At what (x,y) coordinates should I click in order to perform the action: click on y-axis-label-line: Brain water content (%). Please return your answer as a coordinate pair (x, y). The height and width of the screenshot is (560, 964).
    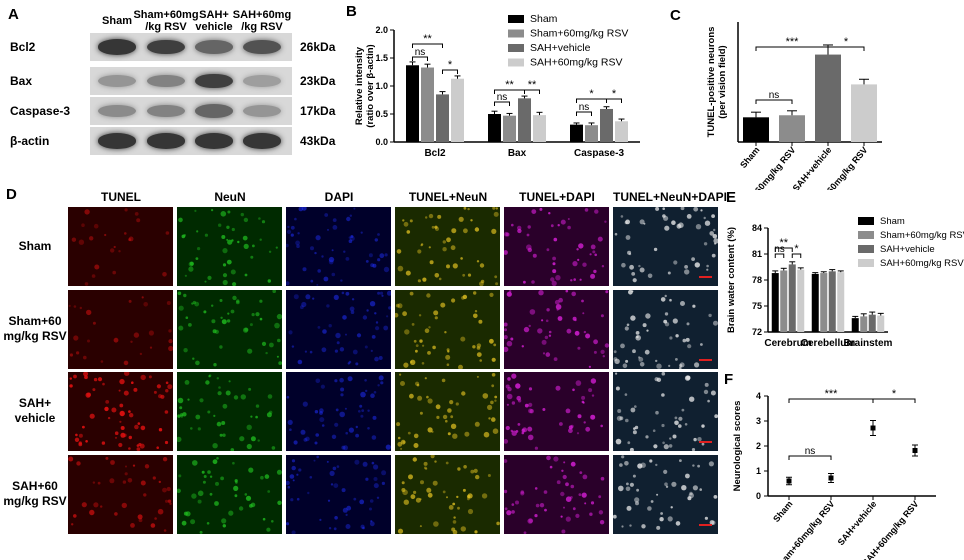
    Looking at the image, I should click on (731, 280).